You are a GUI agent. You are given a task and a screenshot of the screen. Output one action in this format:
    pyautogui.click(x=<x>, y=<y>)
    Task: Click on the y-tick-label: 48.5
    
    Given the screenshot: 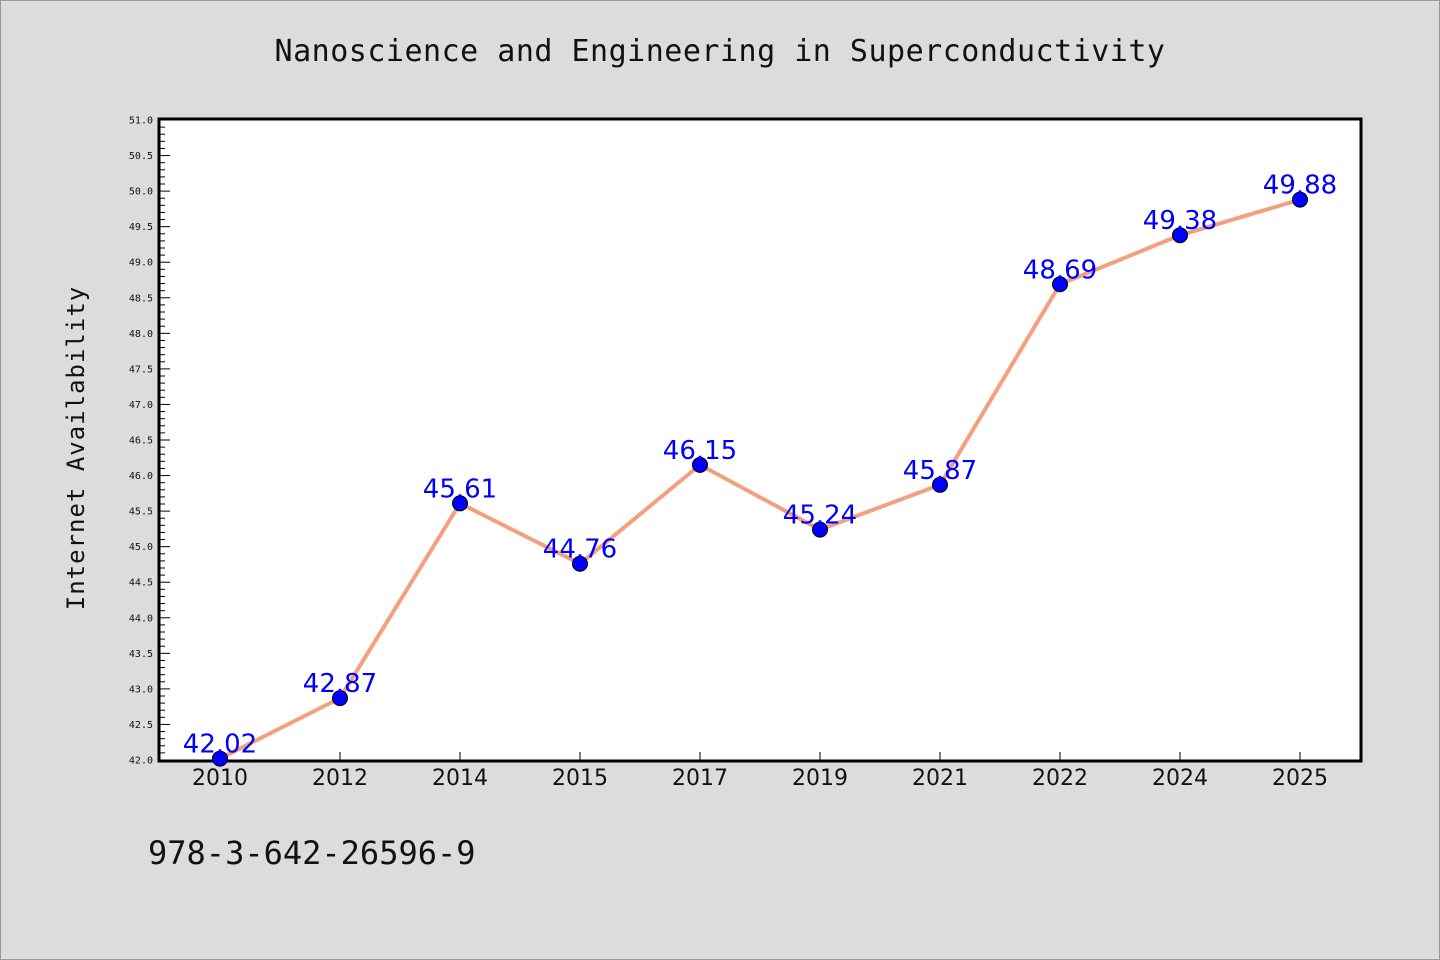 What is the action you would take?
    pyautogui.click(x=141, y=298)
    